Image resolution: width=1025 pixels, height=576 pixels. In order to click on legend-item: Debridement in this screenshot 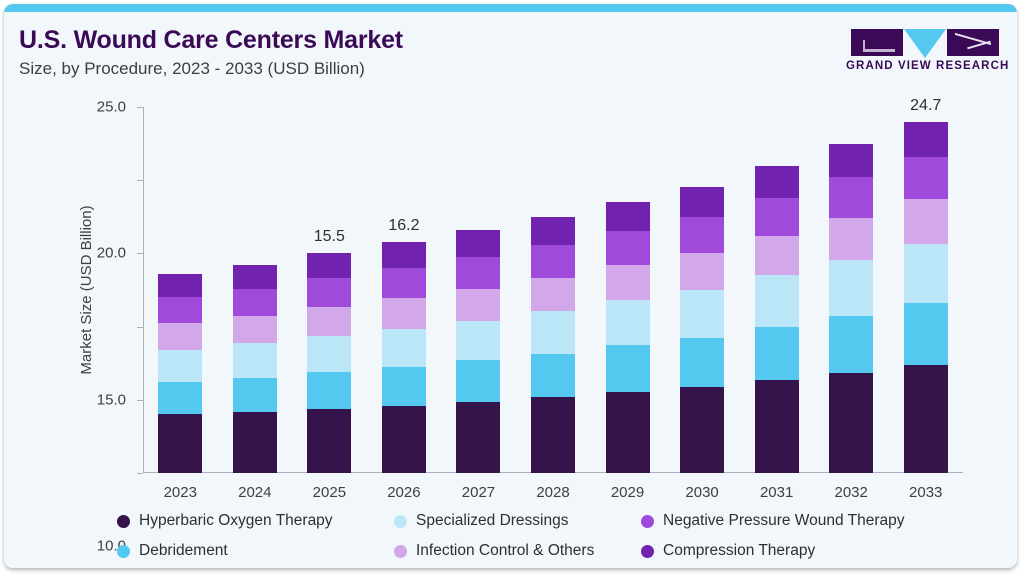, I will do `click(172, 551)`.